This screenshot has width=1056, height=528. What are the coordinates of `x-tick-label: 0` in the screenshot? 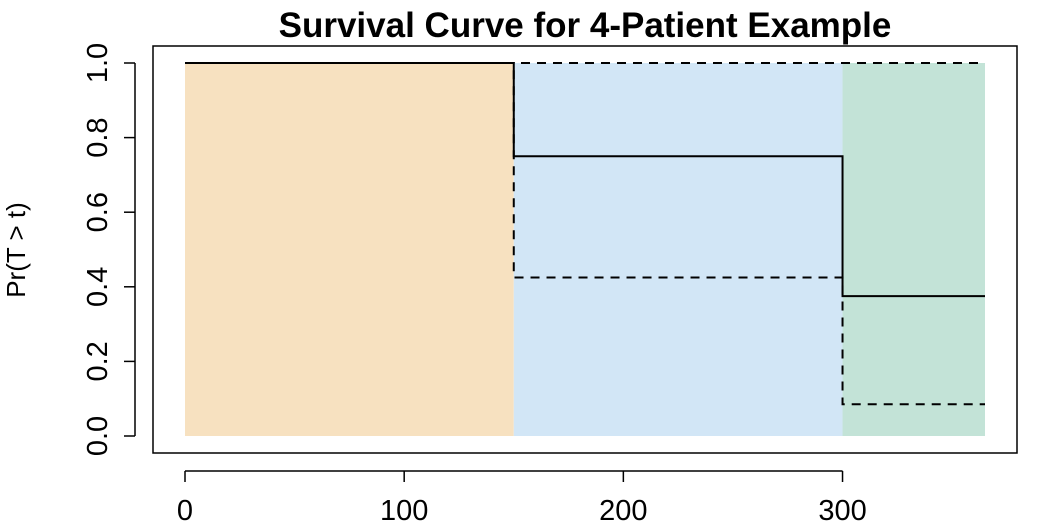 It's located at (185, 511).